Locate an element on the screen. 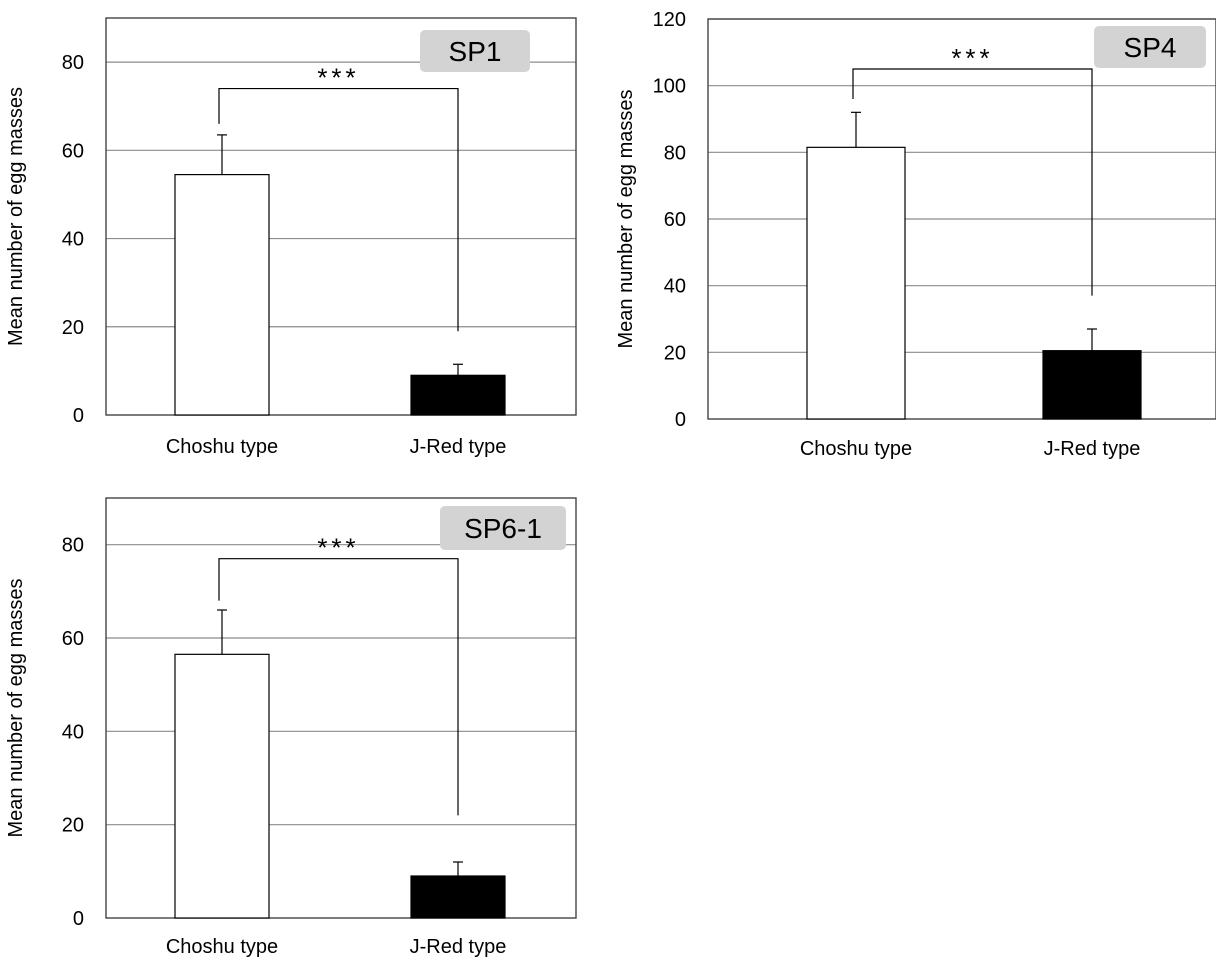 This screenshot has height=962, width=1216. panel-label: SP6-1 is located at coordinates (503, 528).